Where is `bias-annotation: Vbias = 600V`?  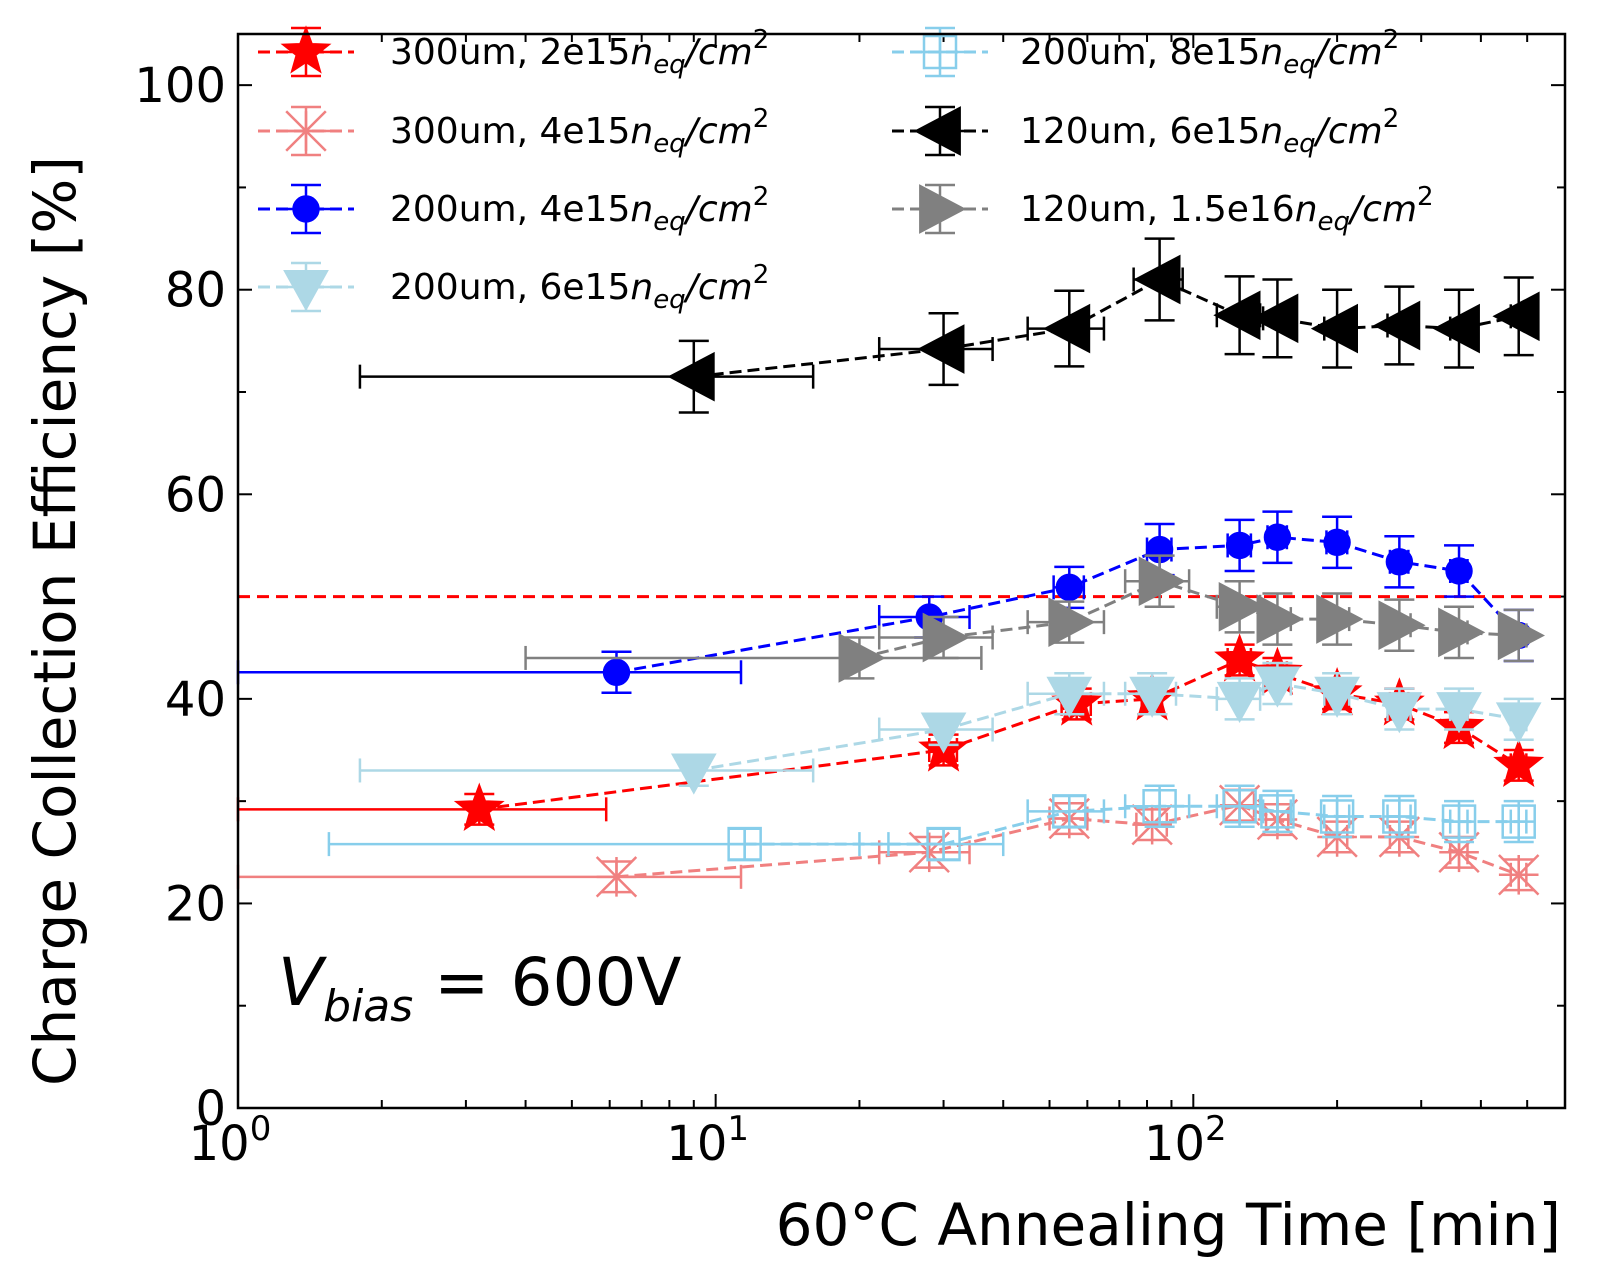
bias-annotation: Vbias = 600V is located at coordinates (480, 988).